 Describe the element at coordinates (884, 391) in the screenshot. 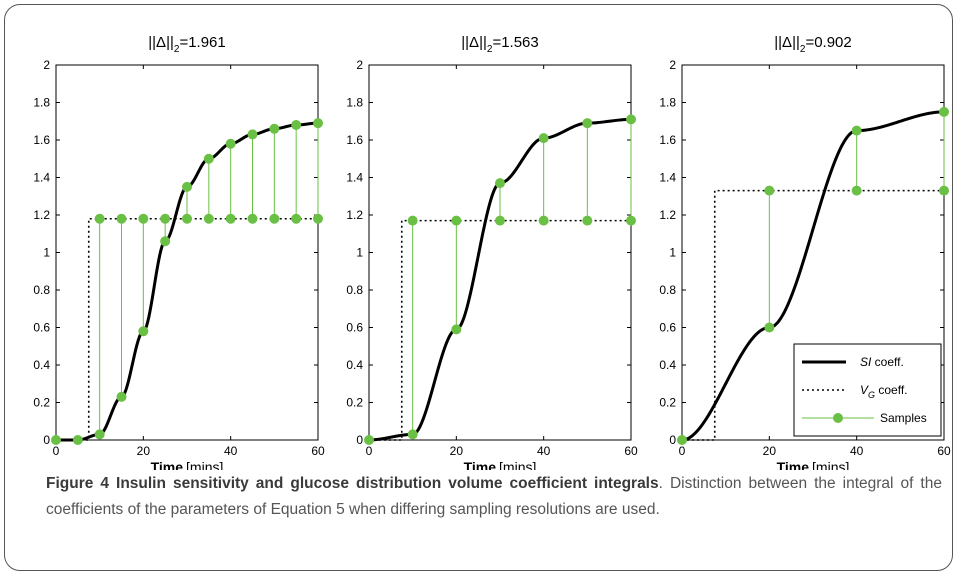

I see `legend-entry-label: VG coeff.` at that location.